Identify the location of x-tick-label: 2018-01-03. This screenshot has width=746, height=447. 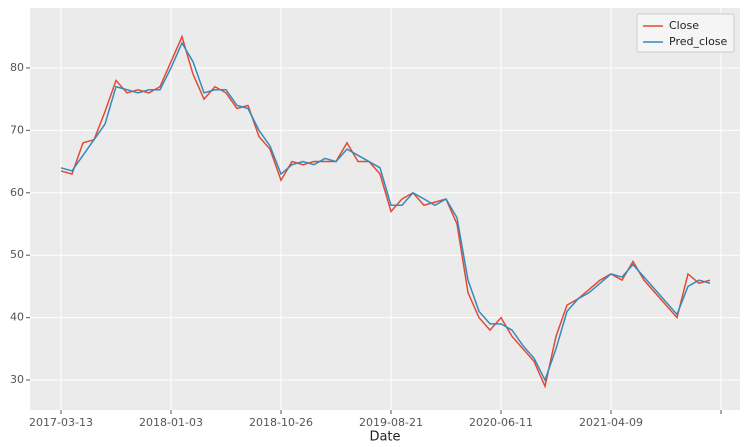
(171, 422).